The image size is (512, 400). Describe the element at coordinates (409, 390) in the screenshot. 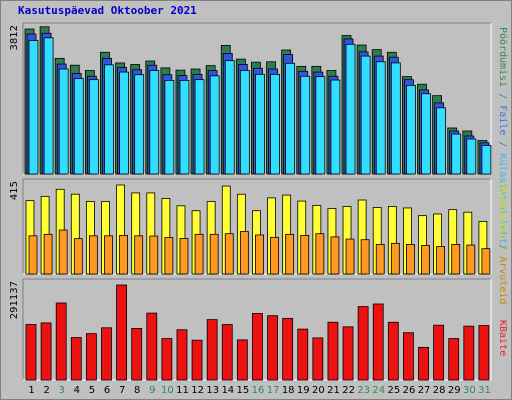

I see `day-label-26: 26` at that location.